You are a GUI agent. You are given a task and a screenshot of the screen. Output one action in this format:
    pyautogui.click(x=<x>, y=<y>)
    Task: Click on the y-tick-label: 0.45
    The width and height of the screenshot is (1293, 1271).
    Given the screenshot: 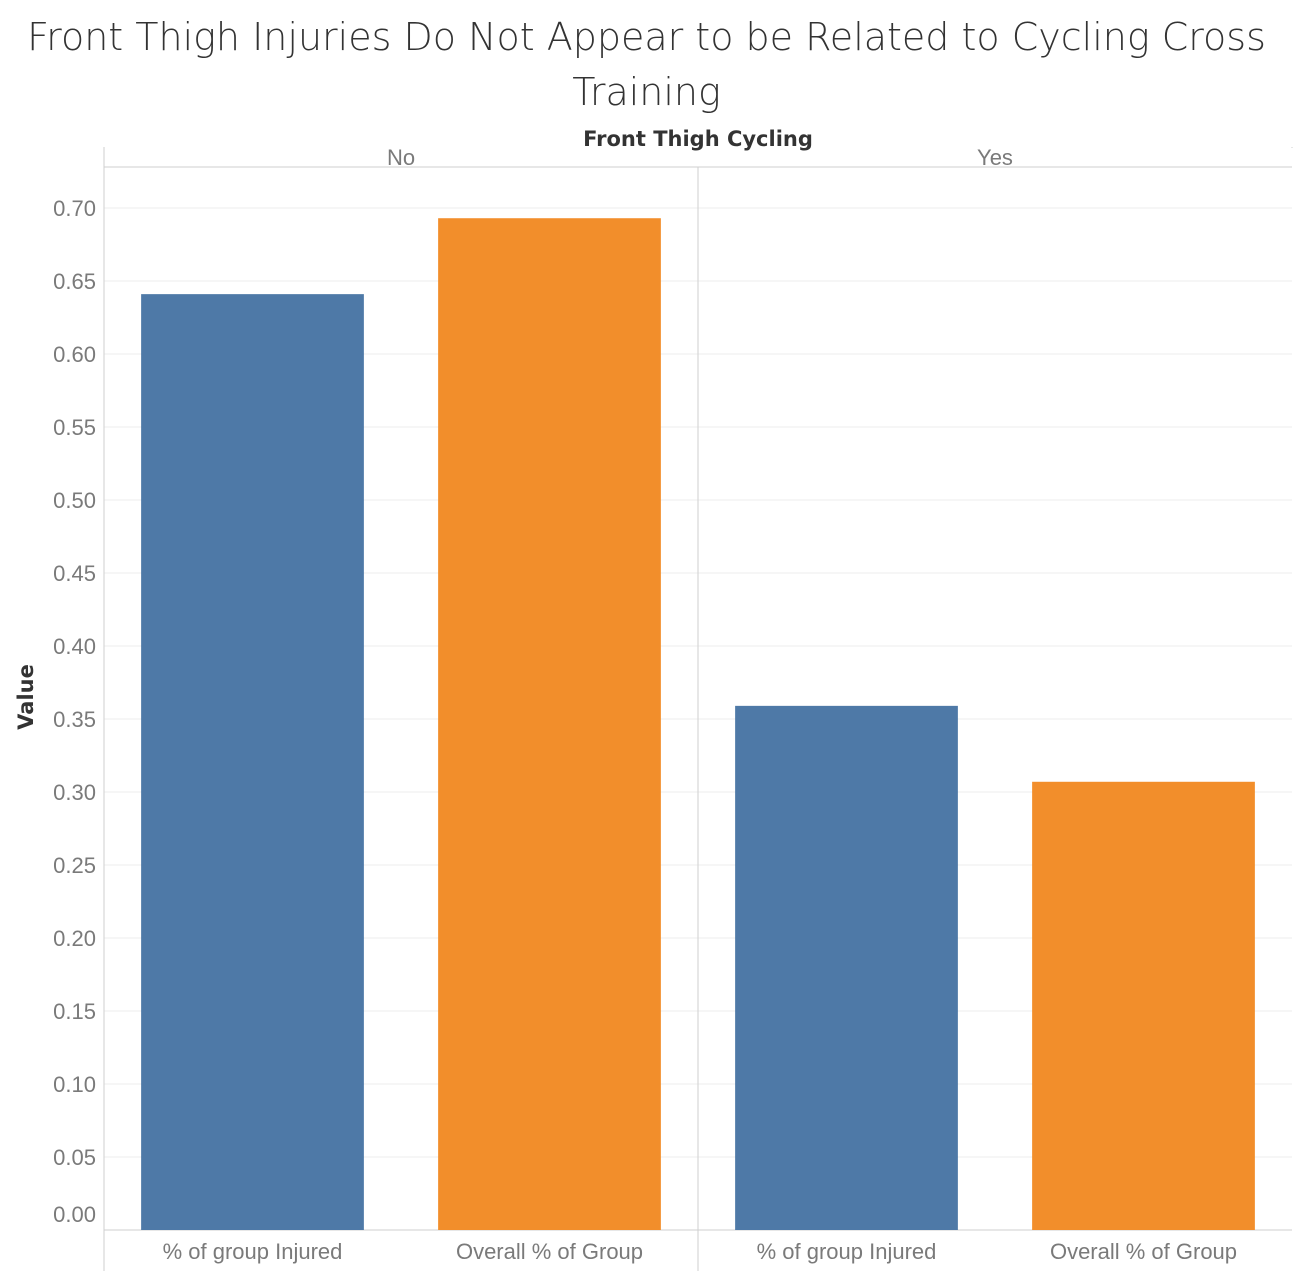 What is the action you would take?
    pyautogui.click(x=74, y=573)
    